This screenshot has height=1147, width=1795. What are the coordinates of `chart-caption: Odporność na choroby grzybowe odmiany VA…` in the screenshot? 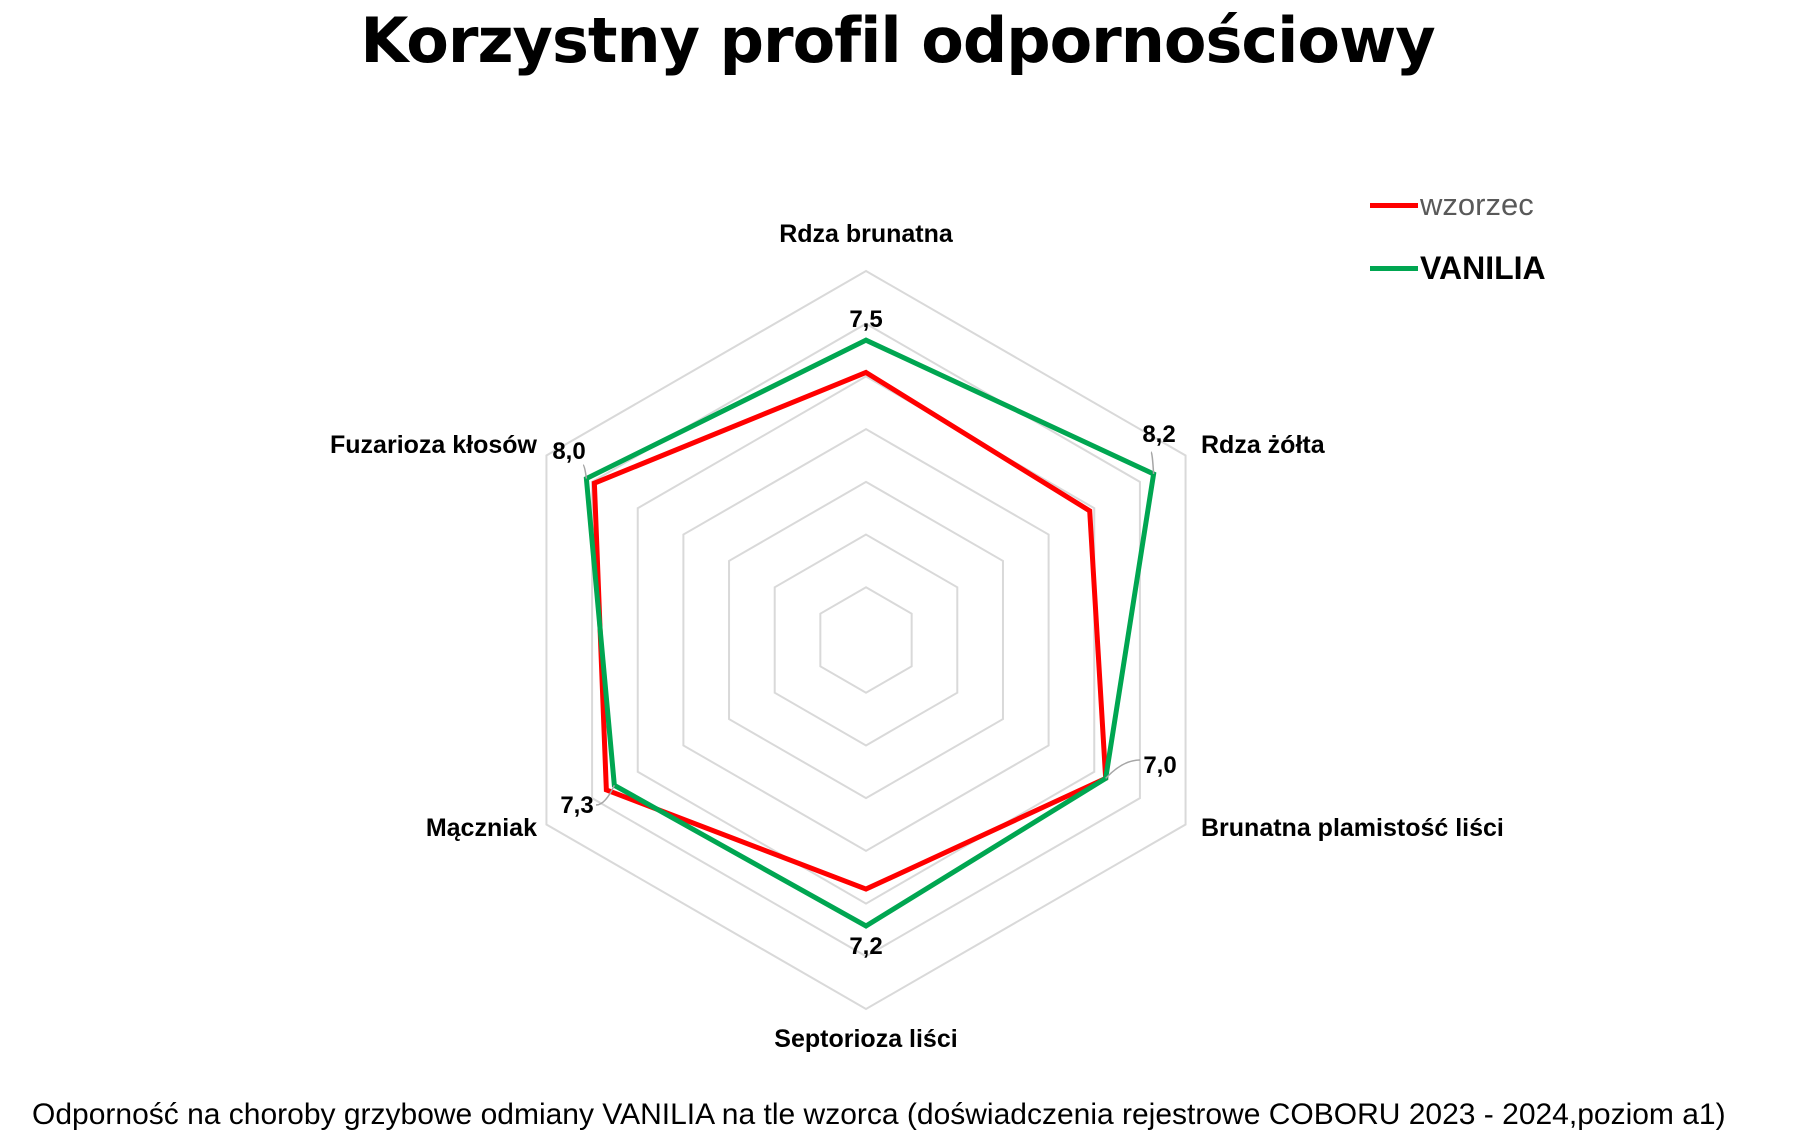 It's located at (879, 1114).